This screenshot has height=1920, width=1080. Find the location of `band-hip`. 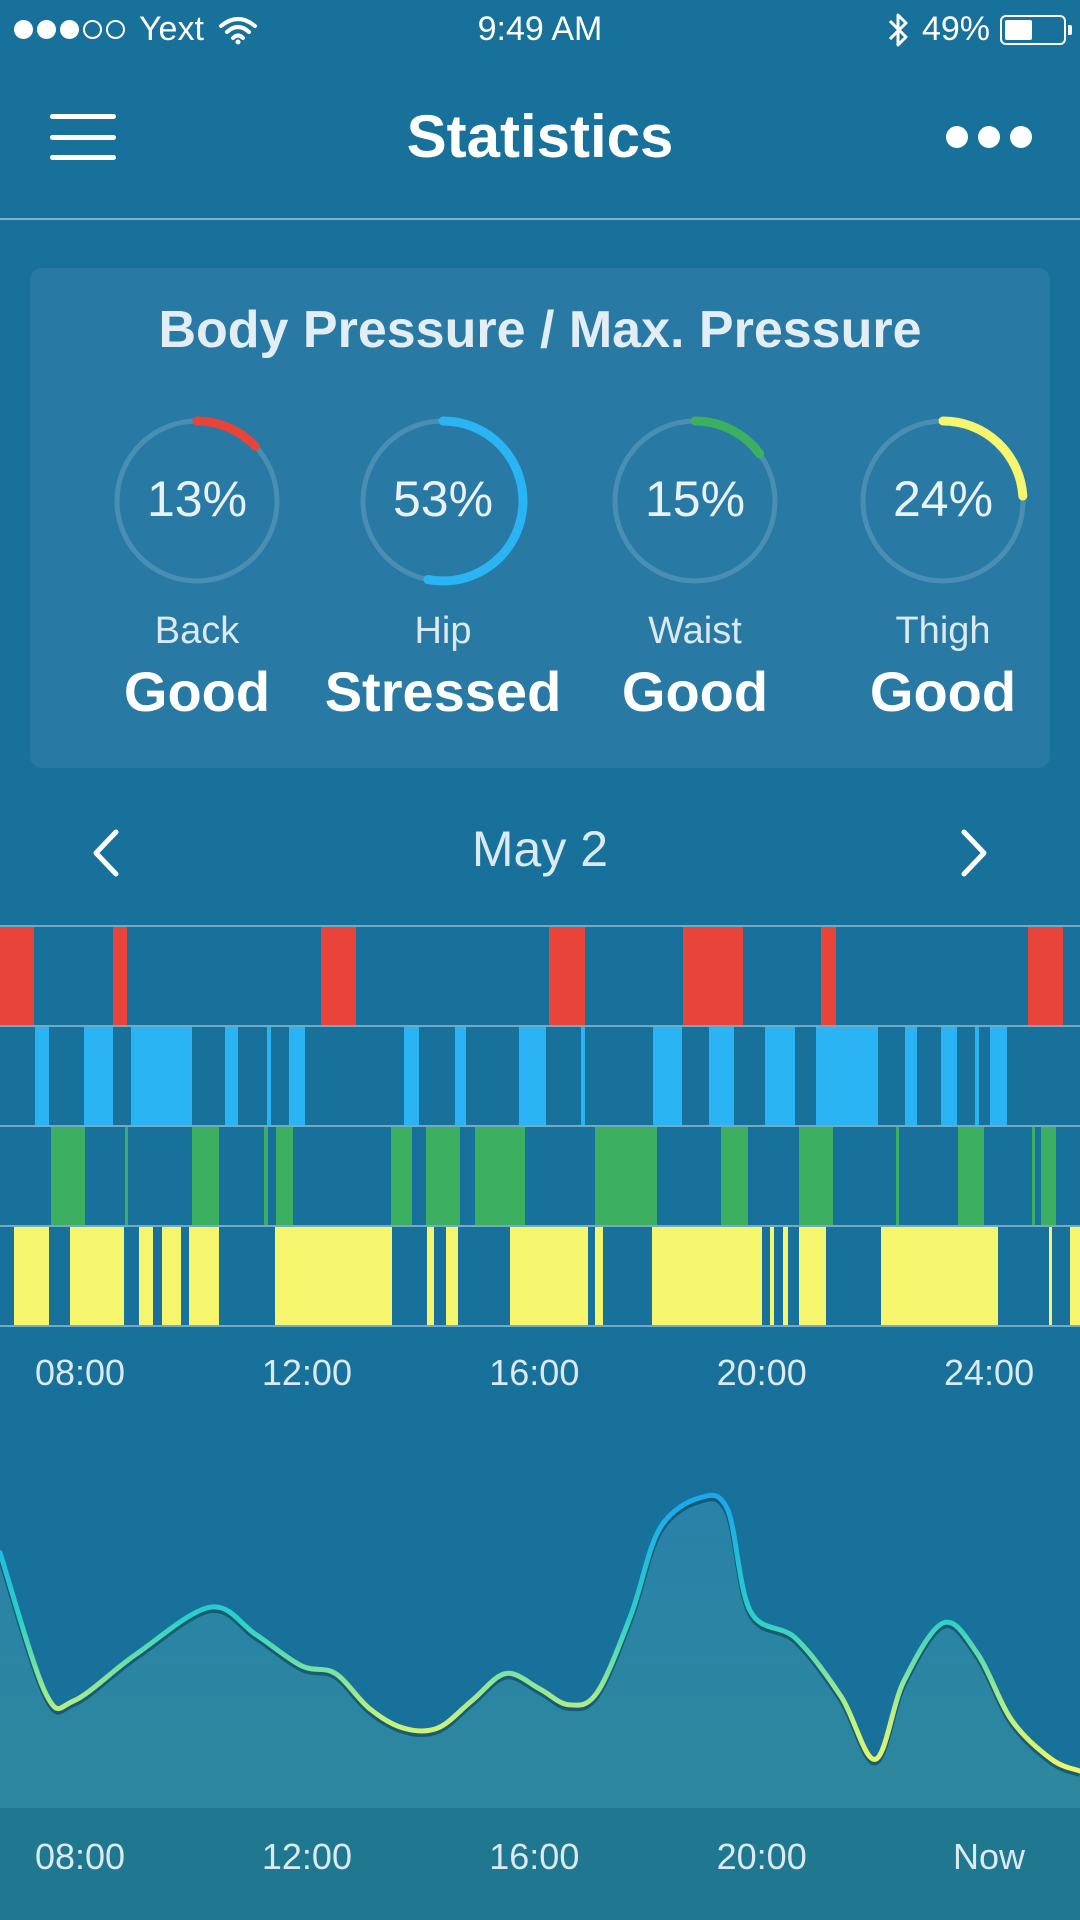

band-hip is located at coordinates (540, 1075).